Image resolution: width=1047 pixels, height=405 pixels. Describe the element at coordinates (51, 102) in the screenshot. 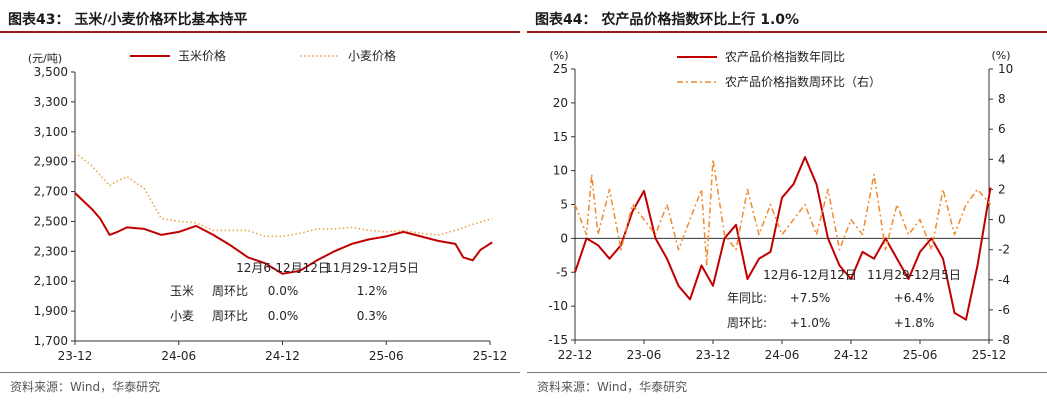

I see `y-tick-label: 3,300` at that location.